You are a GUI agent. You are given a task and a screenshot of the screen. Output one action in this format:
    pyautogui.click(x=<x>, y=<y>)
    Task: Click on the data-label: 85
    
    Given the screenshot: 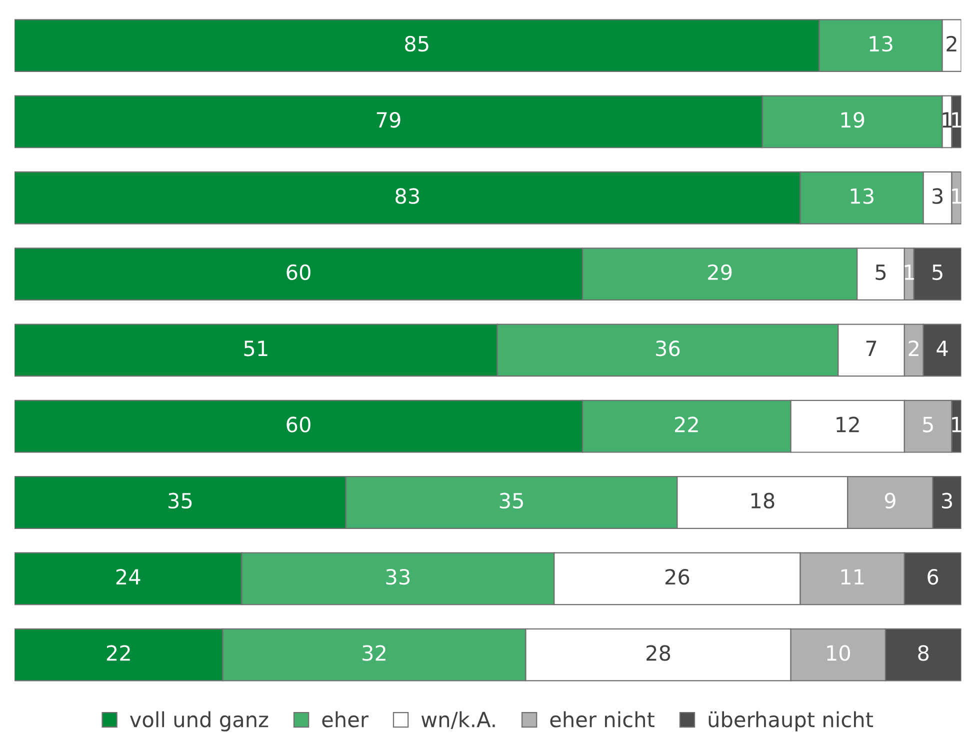 What is the action you would take?
    pyautogui.click(x=416, y=44)
    